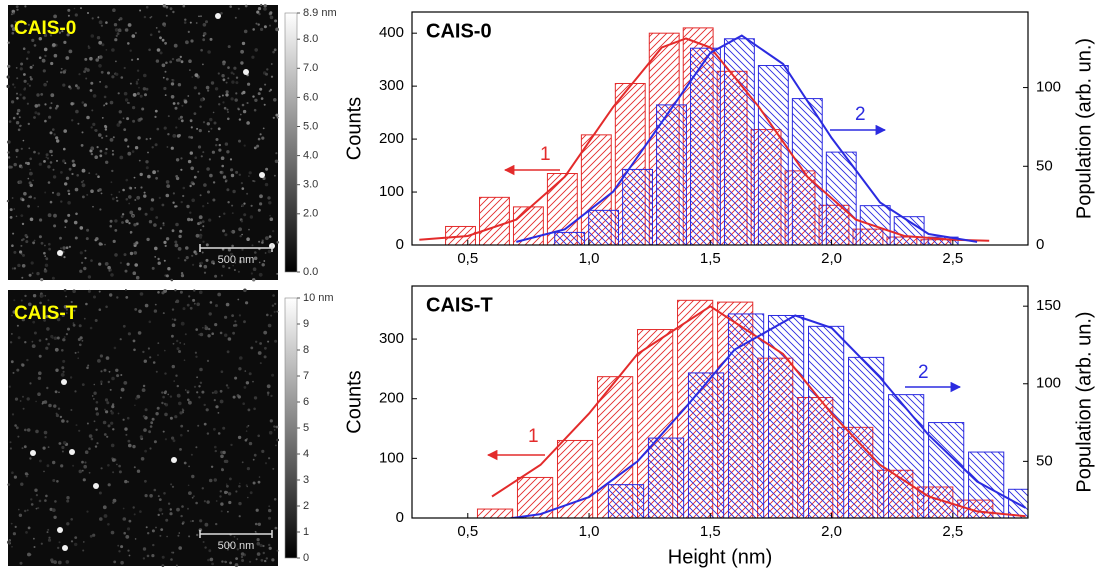 The image size is (1101, 576). Describe the element at coordinates (306, 324) in the screenshot. I see `colorbar-tick-label: 9` at that location.